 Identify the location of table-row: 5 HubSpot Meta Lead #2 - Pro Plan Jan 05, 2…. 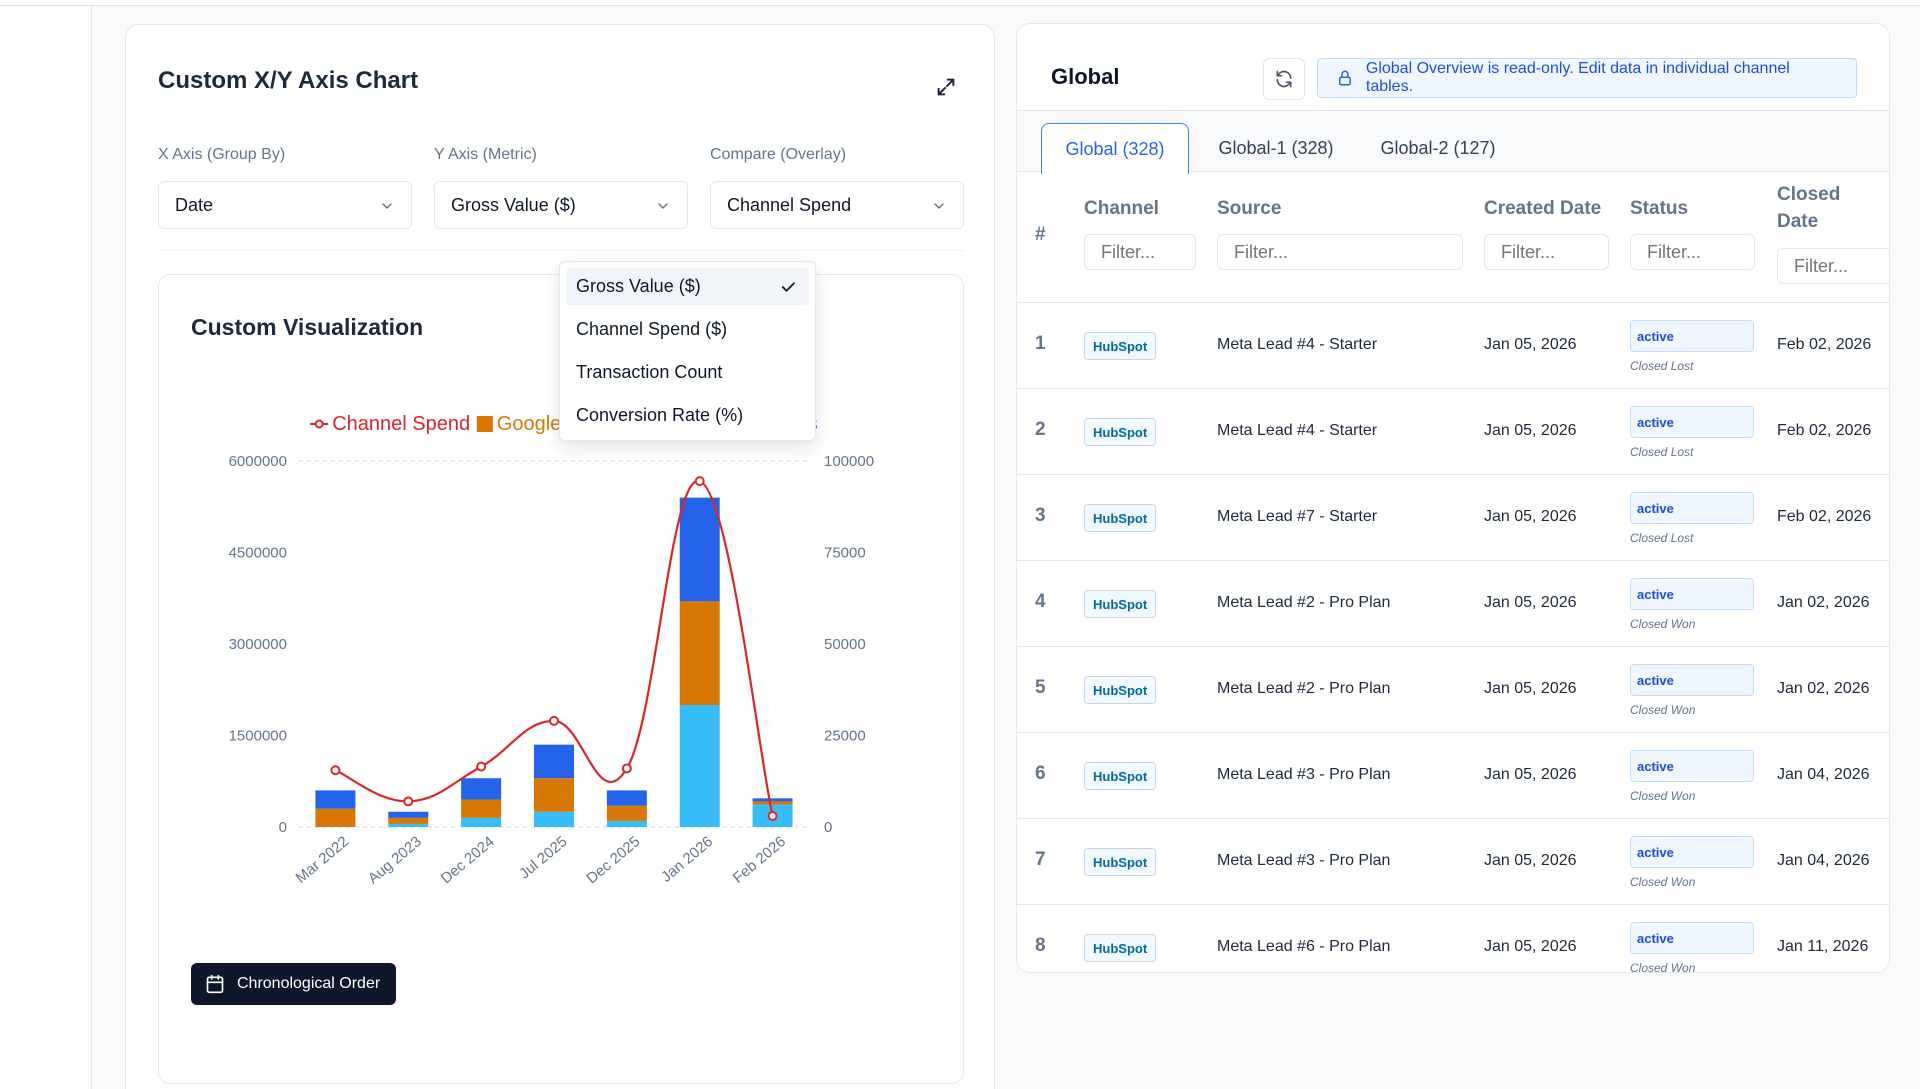
(1453, 689).